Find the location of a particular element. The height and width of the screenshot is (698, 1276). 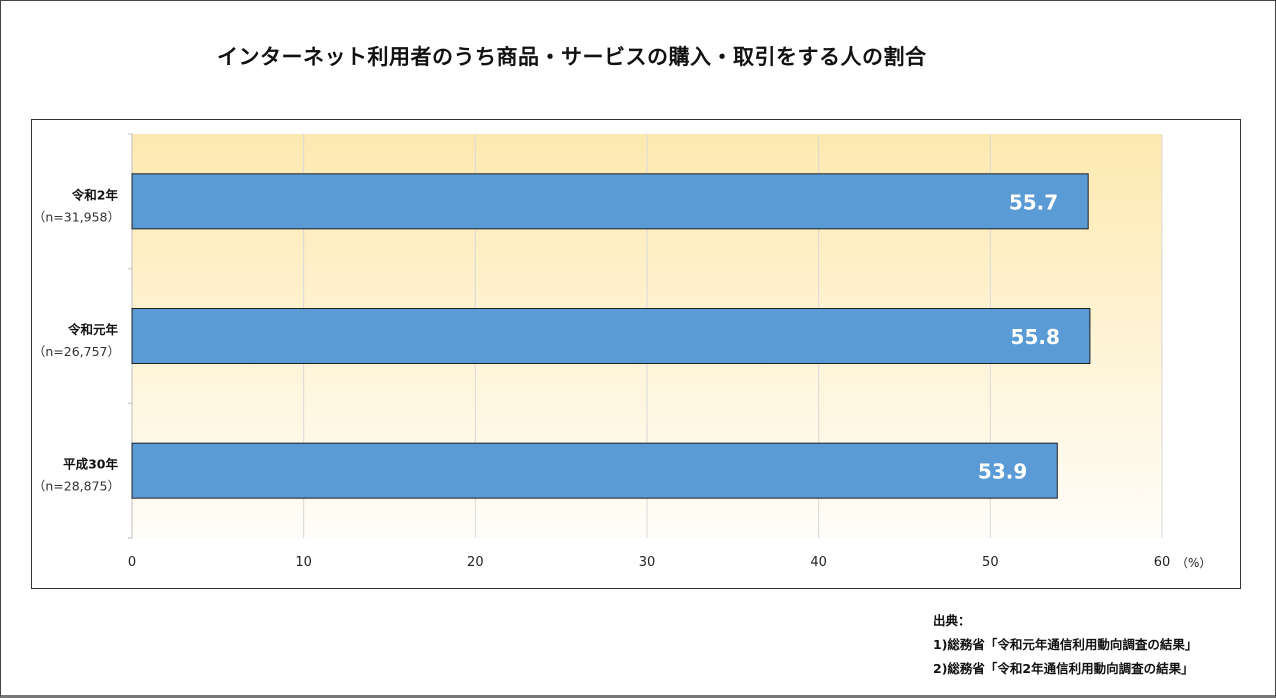

x-tick-label: 20 is located at coordinates (475, 562).